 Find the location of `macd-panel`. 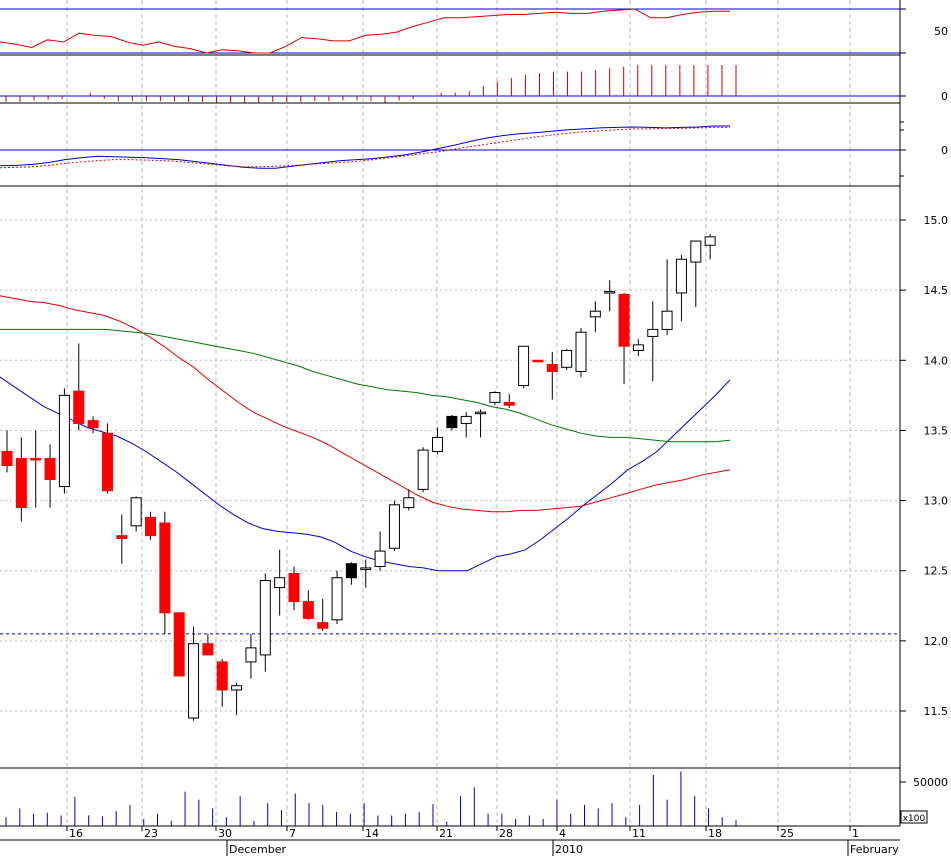

macd-panel is located at coordinates (450, 147).